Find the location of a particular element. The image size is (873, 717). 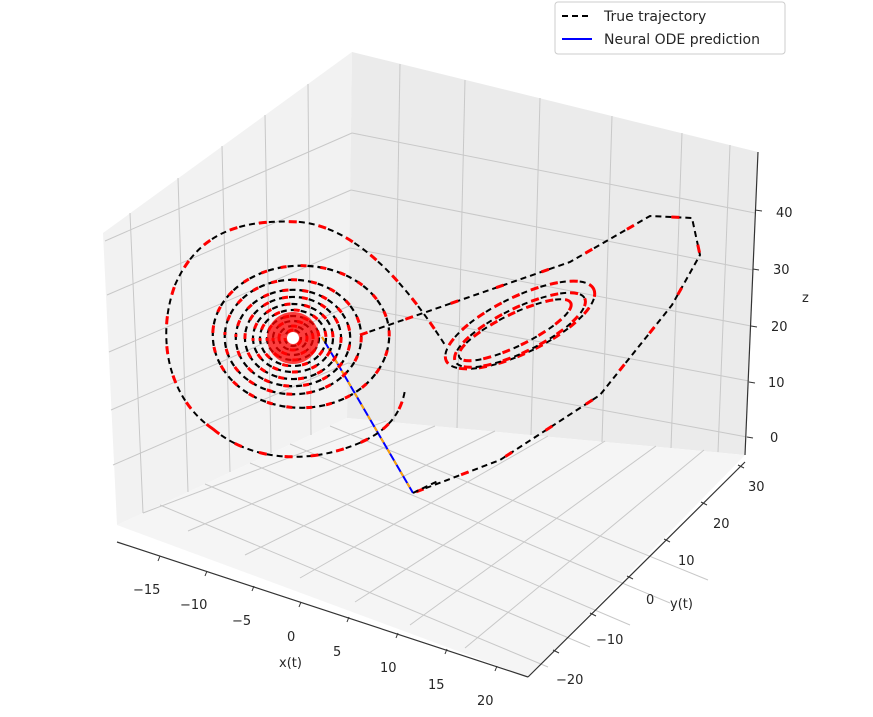

y-tick-labels: −20 −10 0 10 20 30 is located at coordinates (660, 584).